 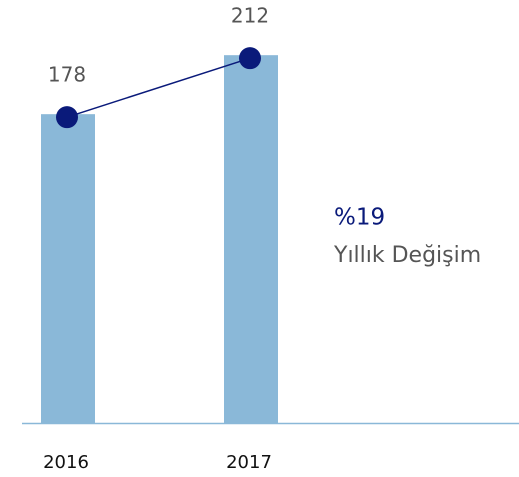 I want to click on x-tick-label: 2017, so click(x=249, y=462).